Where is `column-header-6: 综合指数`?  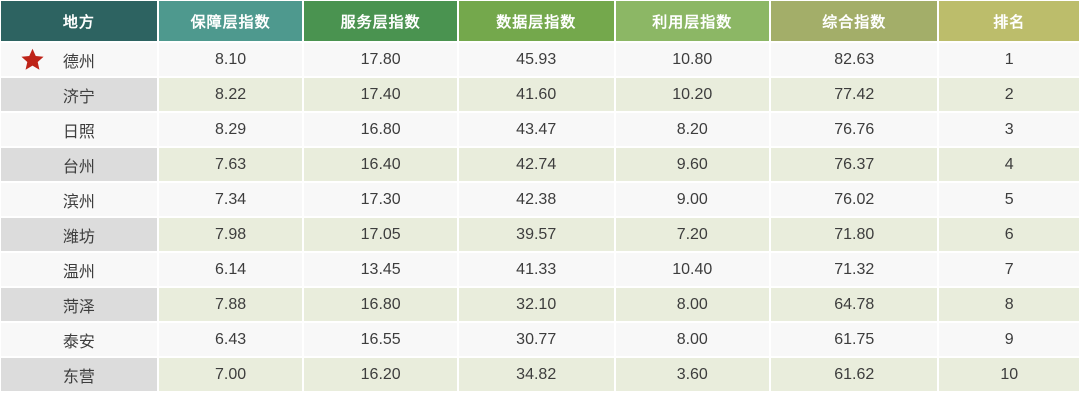 column-header-6: 综合指数 is located at coordinates (854, 21).